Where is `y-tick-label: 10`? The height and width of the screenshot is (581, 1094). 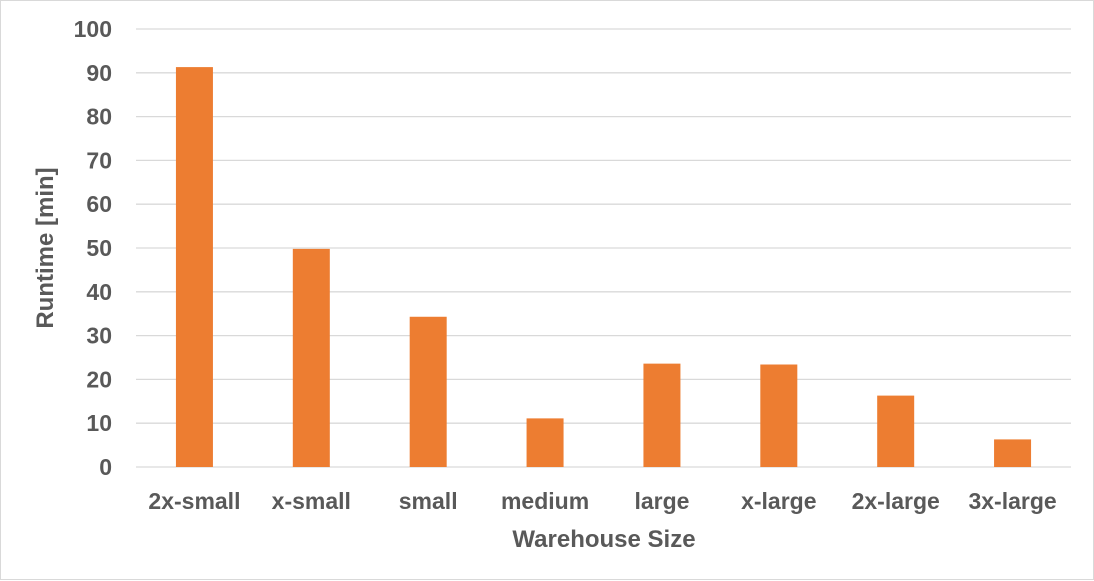
y-tick-label: 10 is located at coordinates (99, 423).